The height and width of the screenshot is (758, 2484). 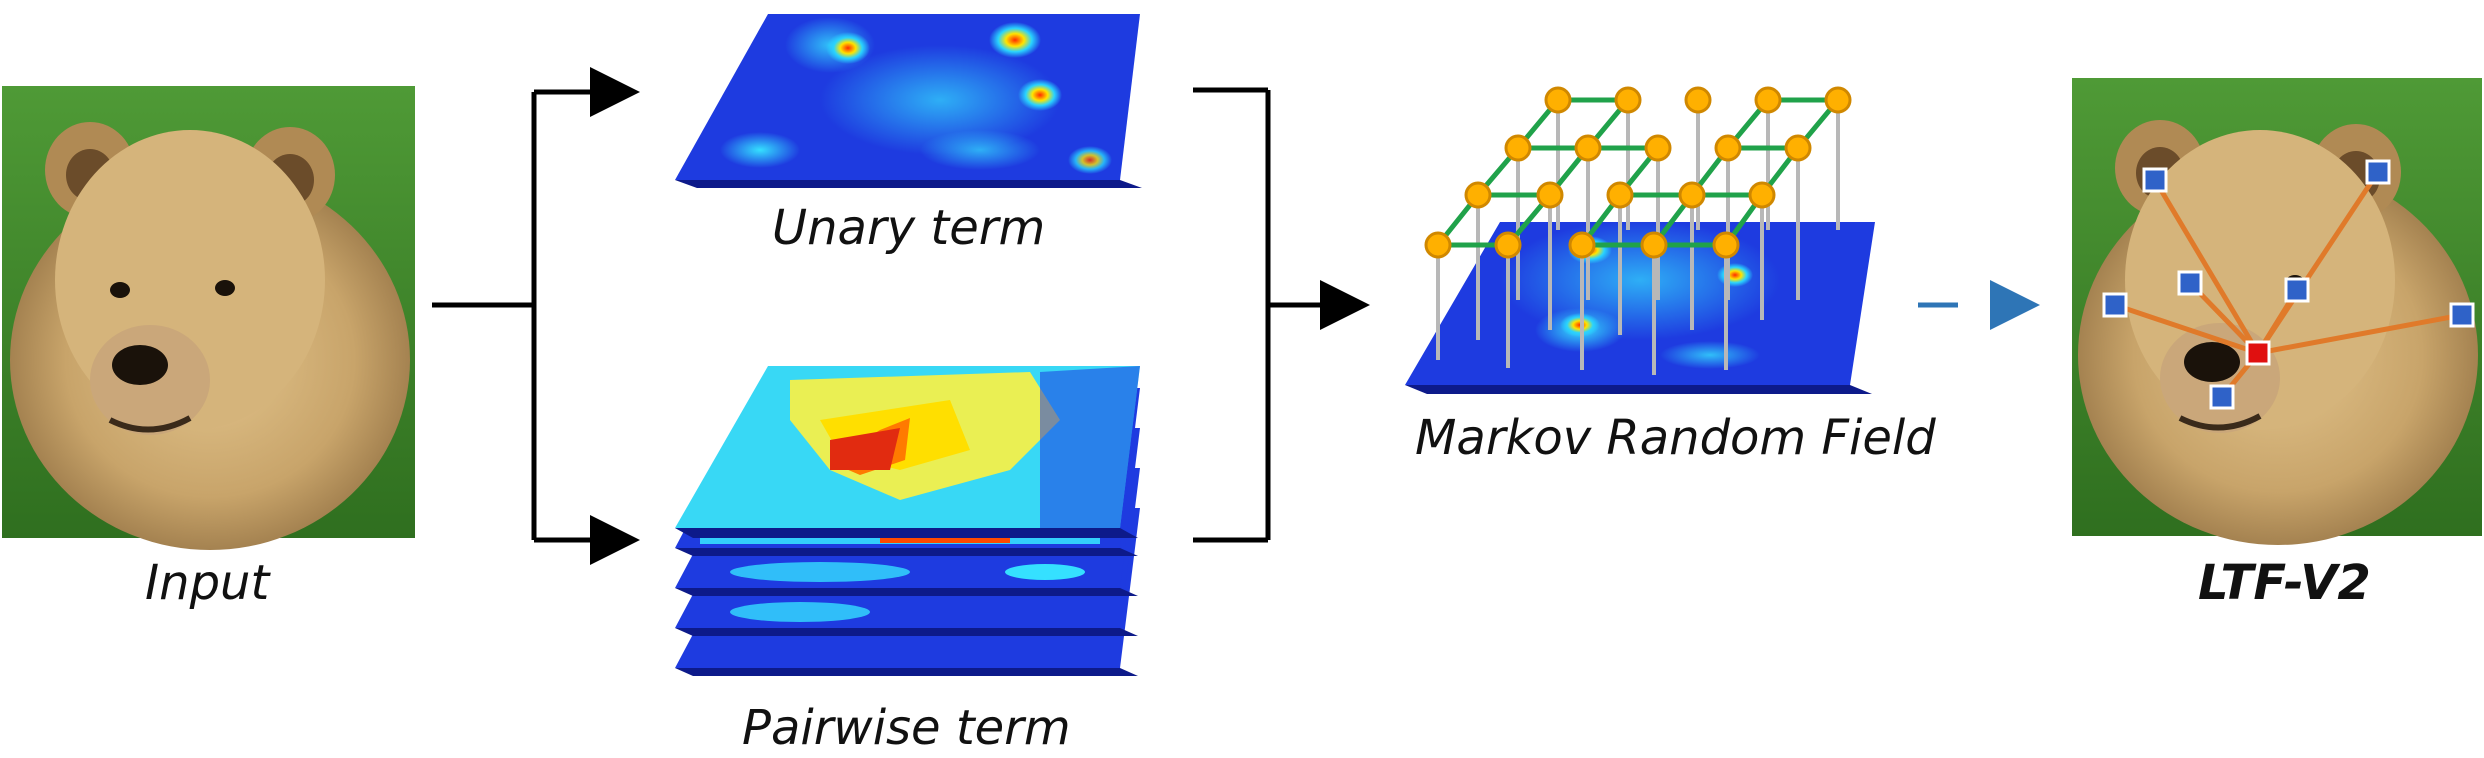 I want to click on merge-arrow, so click(x=1281, y=315).